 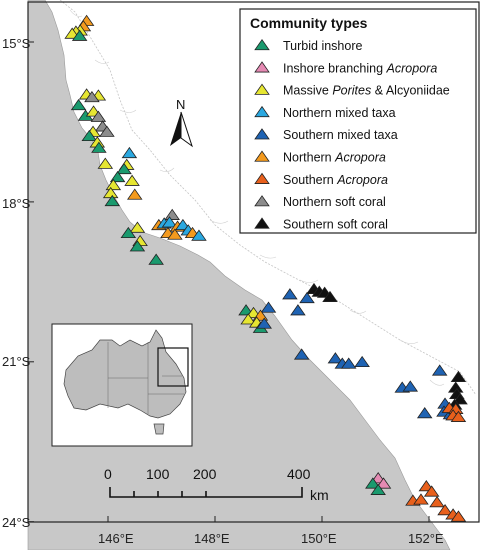 I want to click on legend-label-part: Northern soft coral, so click(x=334, y=202).